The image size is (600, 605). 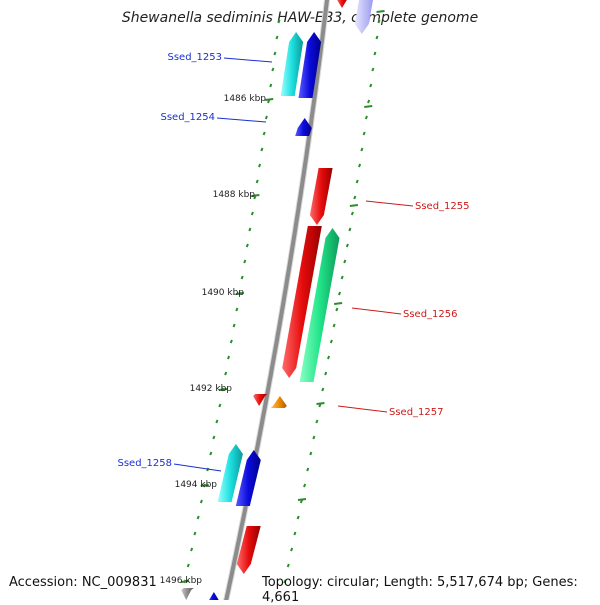 I want to click on kbp-label-1492: 1492 kbp, so click(x=211, y=389).